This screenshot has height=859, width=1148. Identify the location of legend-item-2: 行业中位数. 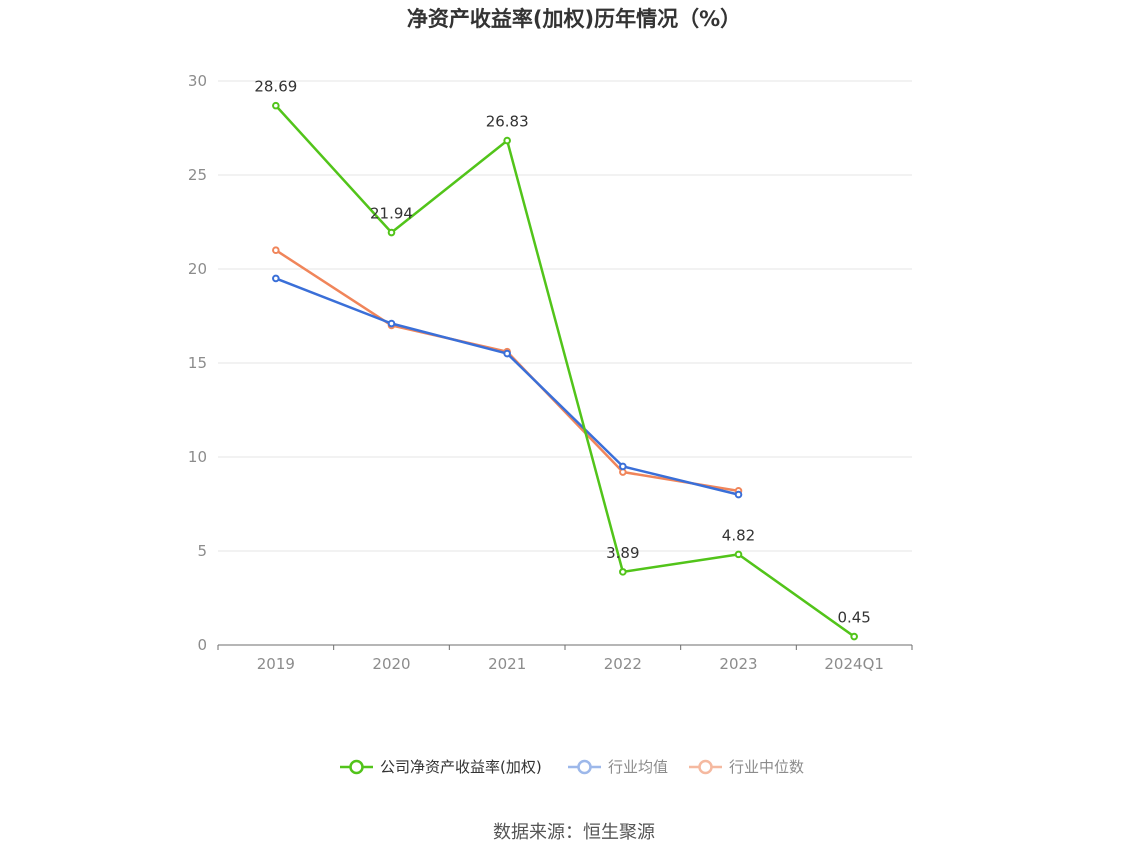
(746, 767).